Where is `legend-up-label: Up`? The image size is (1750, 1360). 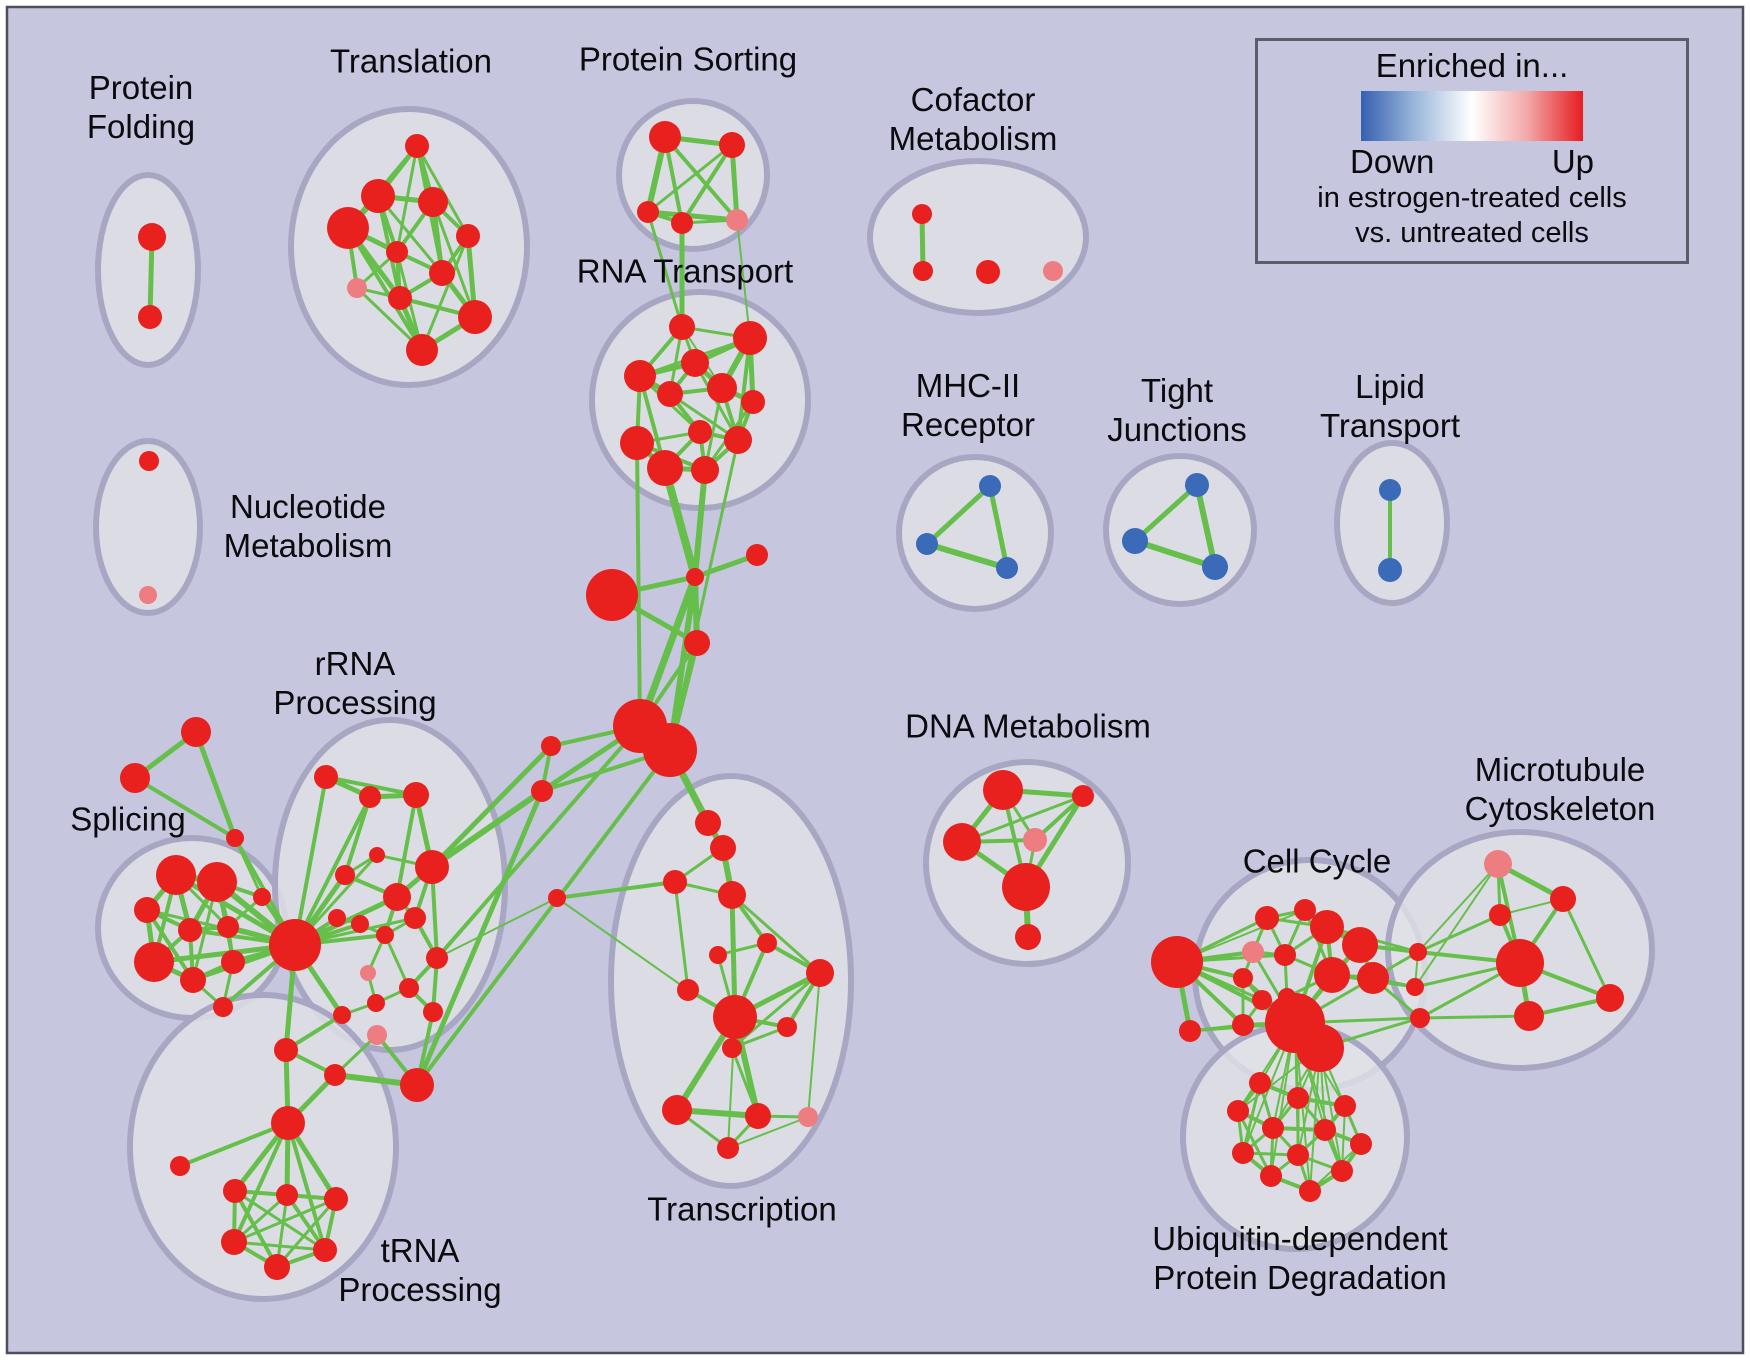
legend-up-label: Up is located at coordinates (1572, 161).